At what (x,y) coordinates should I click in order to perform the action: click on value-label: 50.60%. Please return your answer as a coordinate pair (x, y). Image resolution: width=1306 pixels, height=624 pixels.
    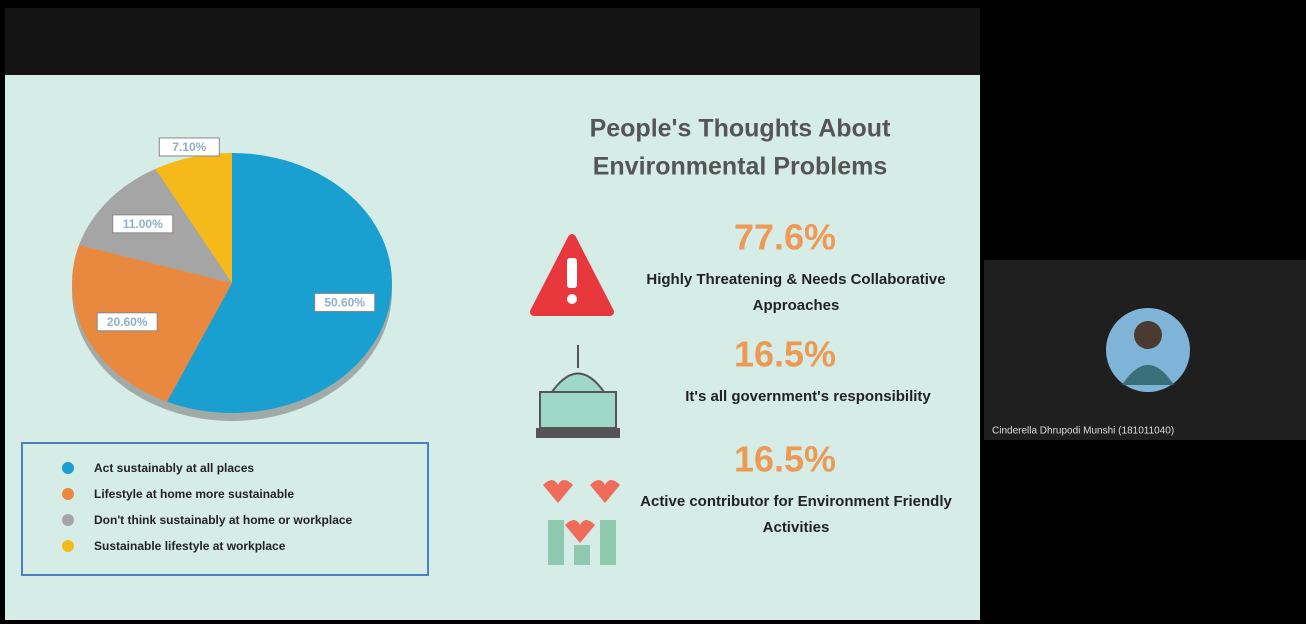
    Looking at the image, I should click on (344, 303).